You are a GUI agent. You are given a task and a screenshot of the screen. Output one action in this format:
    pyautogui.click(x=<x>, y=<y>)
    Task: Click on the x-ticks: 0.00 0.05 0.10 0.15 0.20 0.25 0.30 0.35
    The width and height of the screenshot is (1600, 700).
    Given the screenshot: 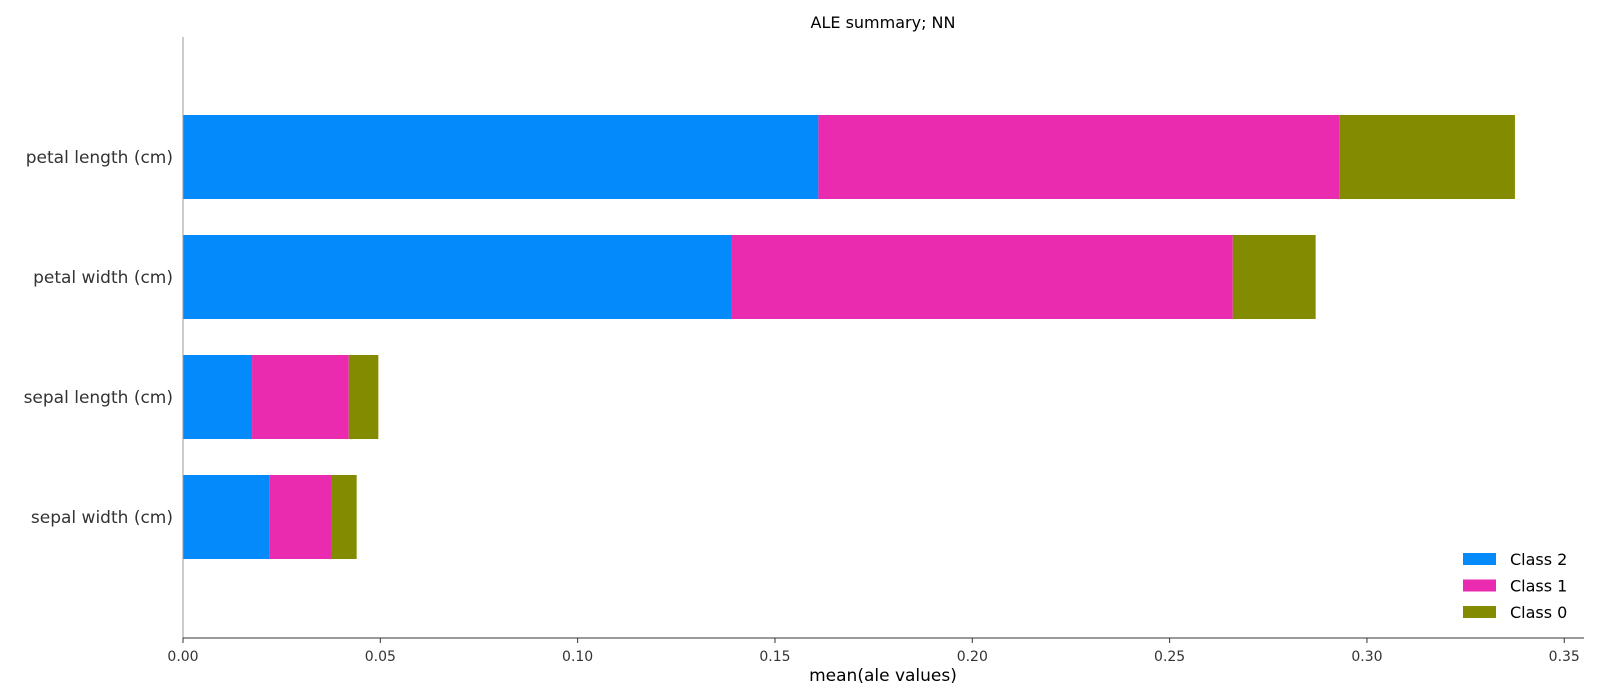 What is the action you would take?
    pyautogui.click(x=873, y=651)
    